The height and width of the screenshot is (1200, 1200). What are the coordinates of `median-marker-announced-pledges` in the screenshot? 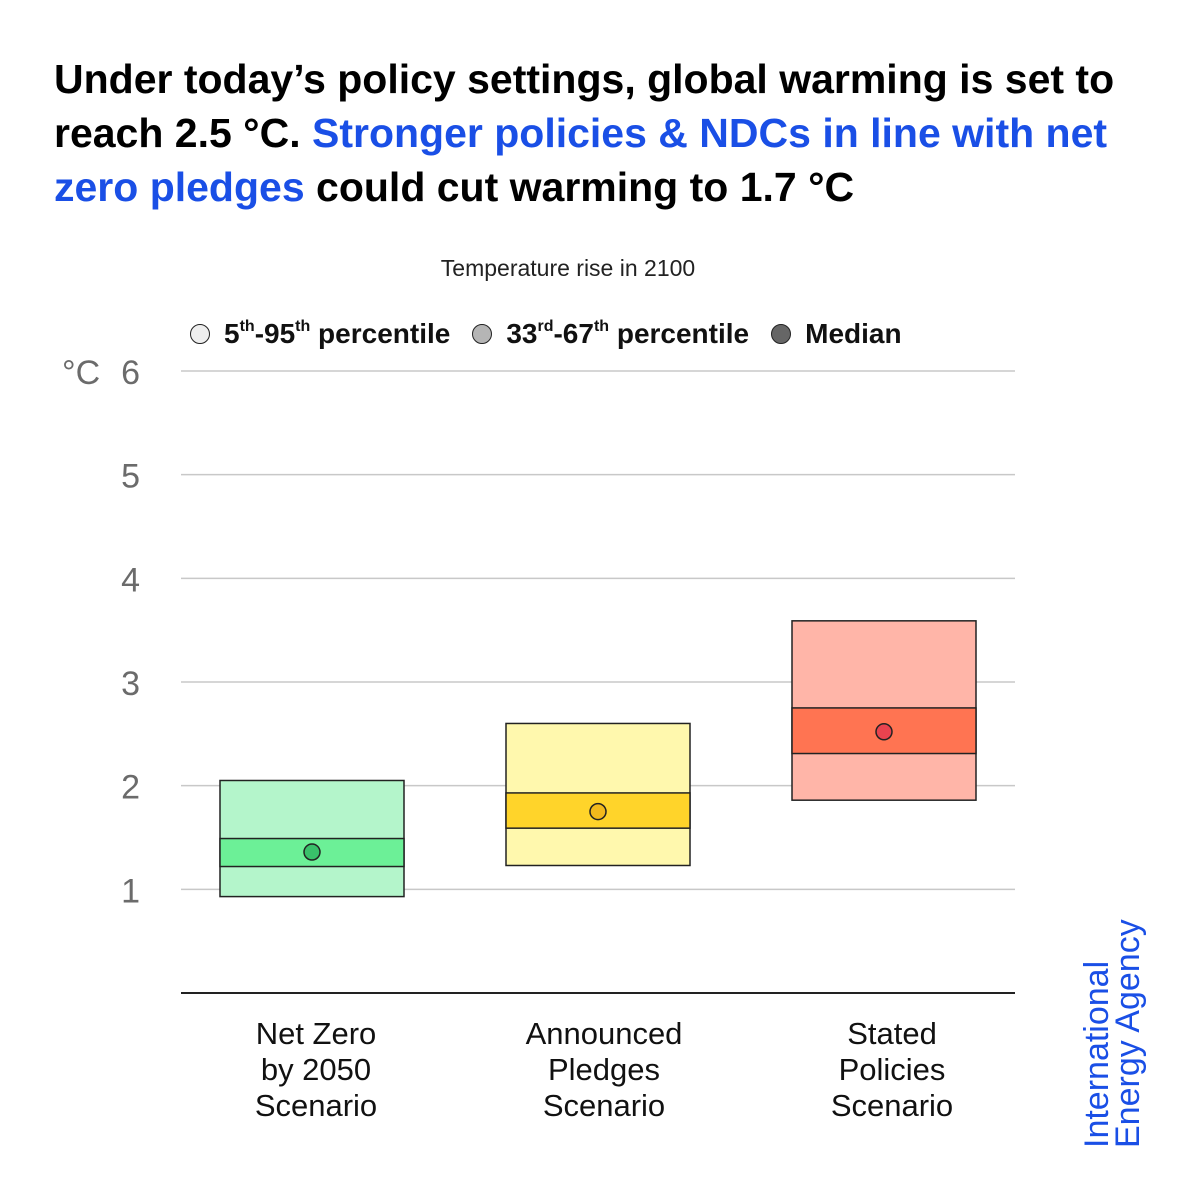 It's located at (598, 811).